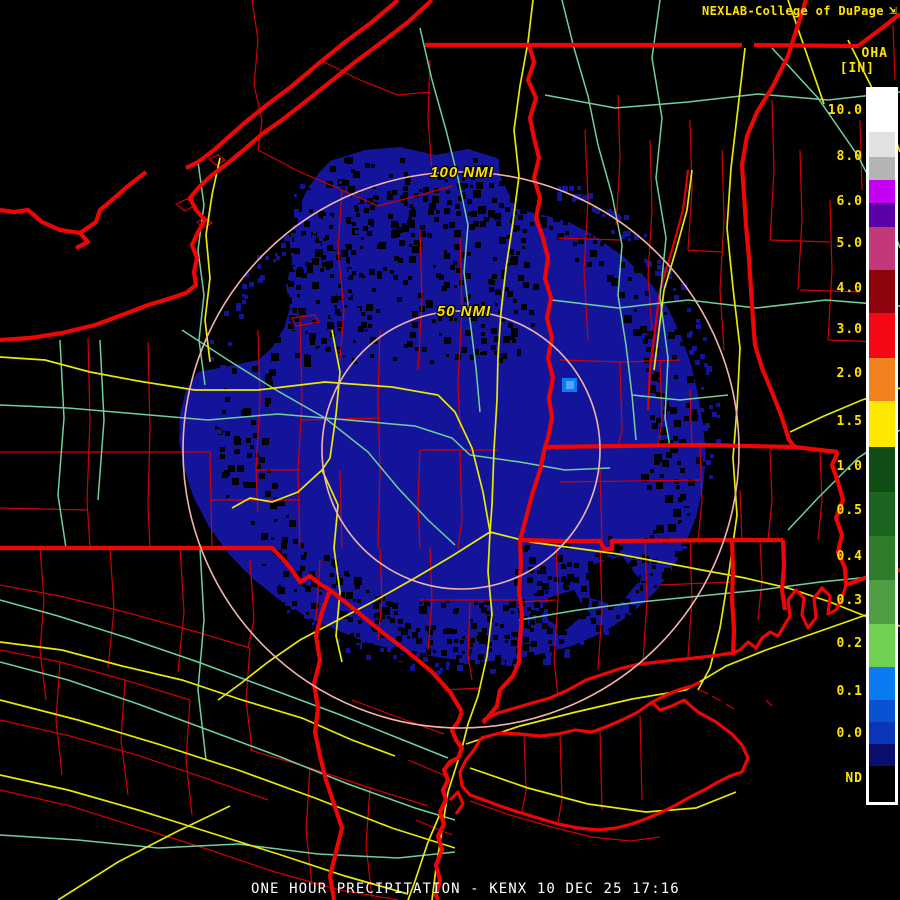 The image size is (900, 900). Describe the element at coordinates (857, 68) in the screenshot. I see `product-units: [IN]` at that location.